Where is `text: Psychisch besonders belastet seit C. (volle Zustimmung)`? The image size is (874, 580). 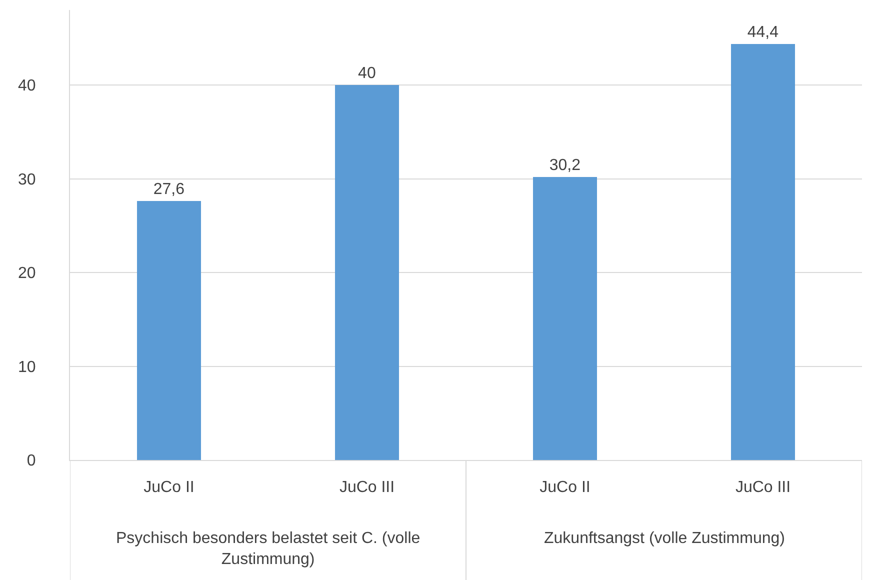
text: Psychisch besonders belastet seit C. (volle Zustimmung) is located at coordinates (268, 549).